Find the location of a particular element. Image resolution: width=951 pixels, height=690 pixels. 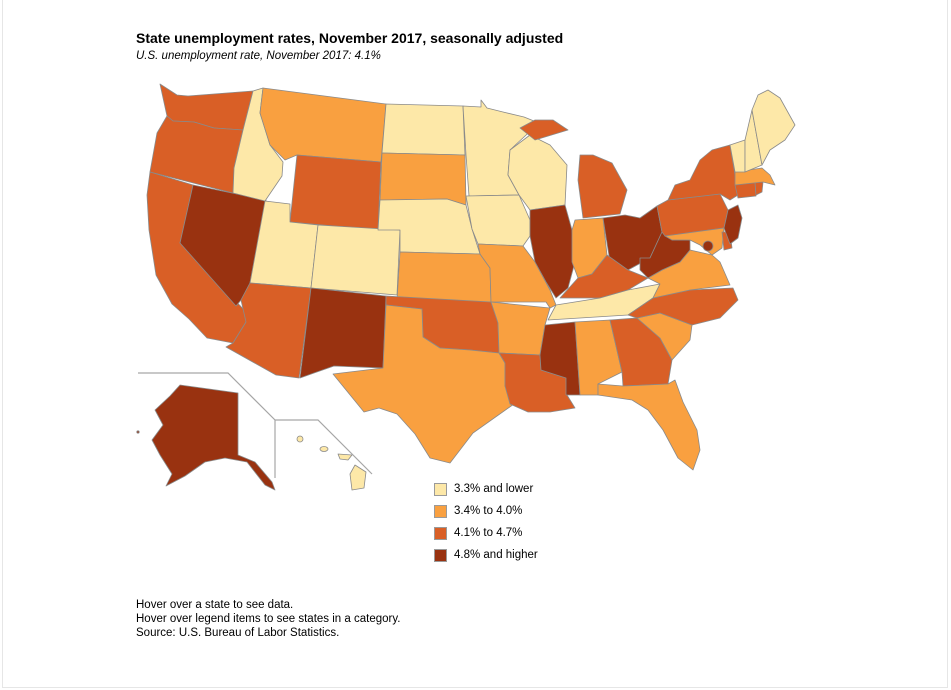

state-new-york is located at coordinates (703, 172).